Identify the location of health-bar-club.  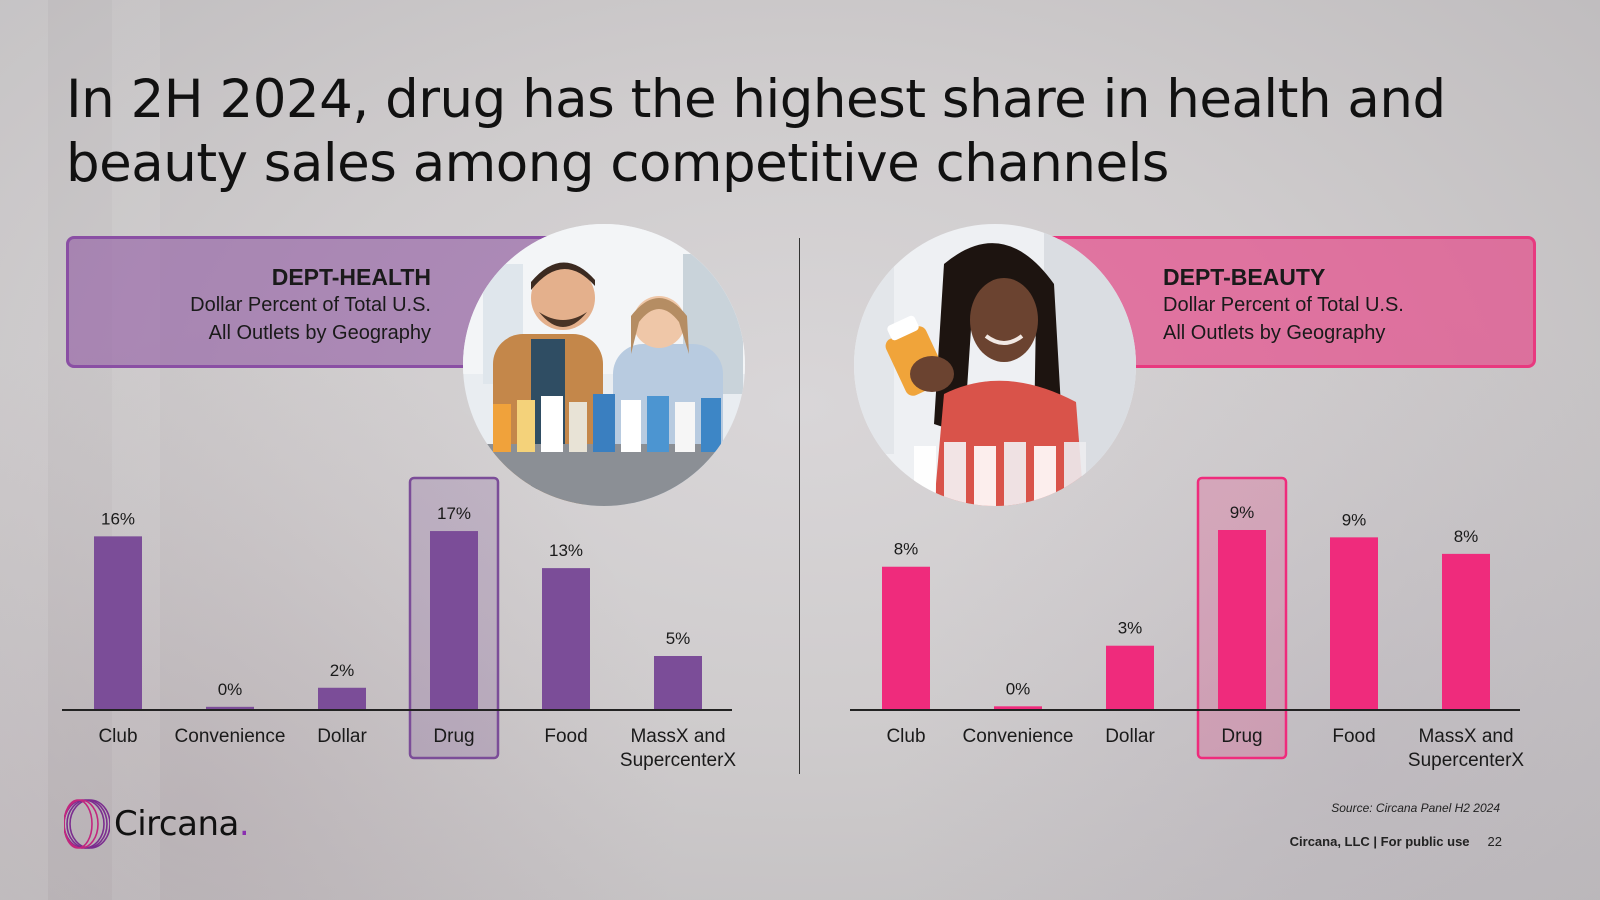
(118, 623).